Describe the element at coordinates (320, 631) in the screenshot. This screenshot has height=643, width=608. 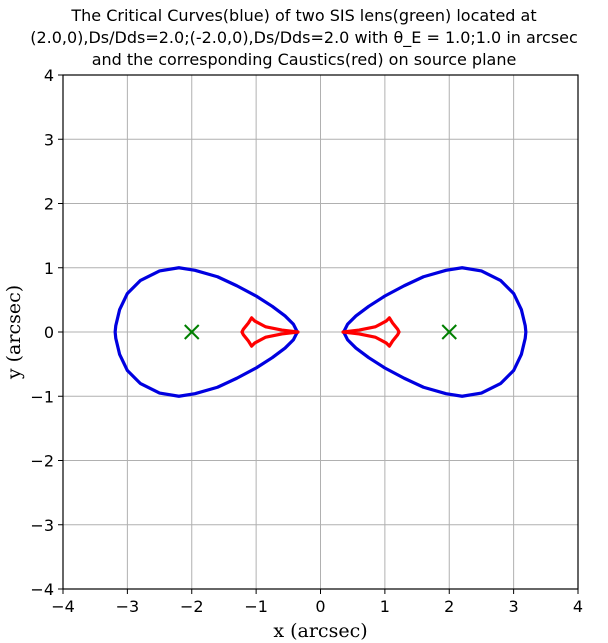
I see `x-axis-label: x (arcsec)` at that location.